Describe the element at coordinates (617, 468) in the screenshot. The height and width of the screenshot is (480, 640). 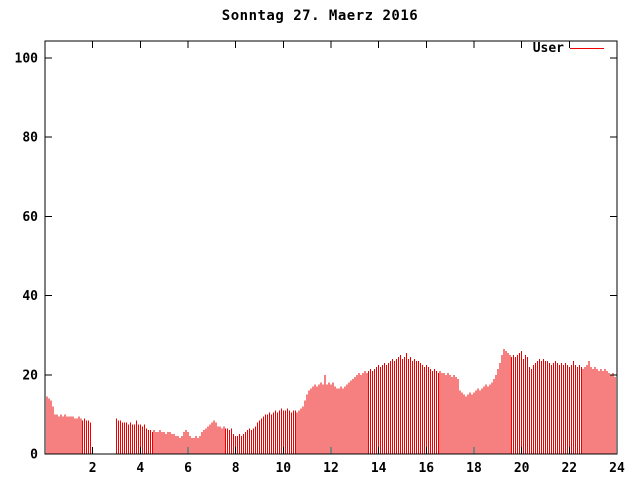
I see `svg-text: 24` at that location.